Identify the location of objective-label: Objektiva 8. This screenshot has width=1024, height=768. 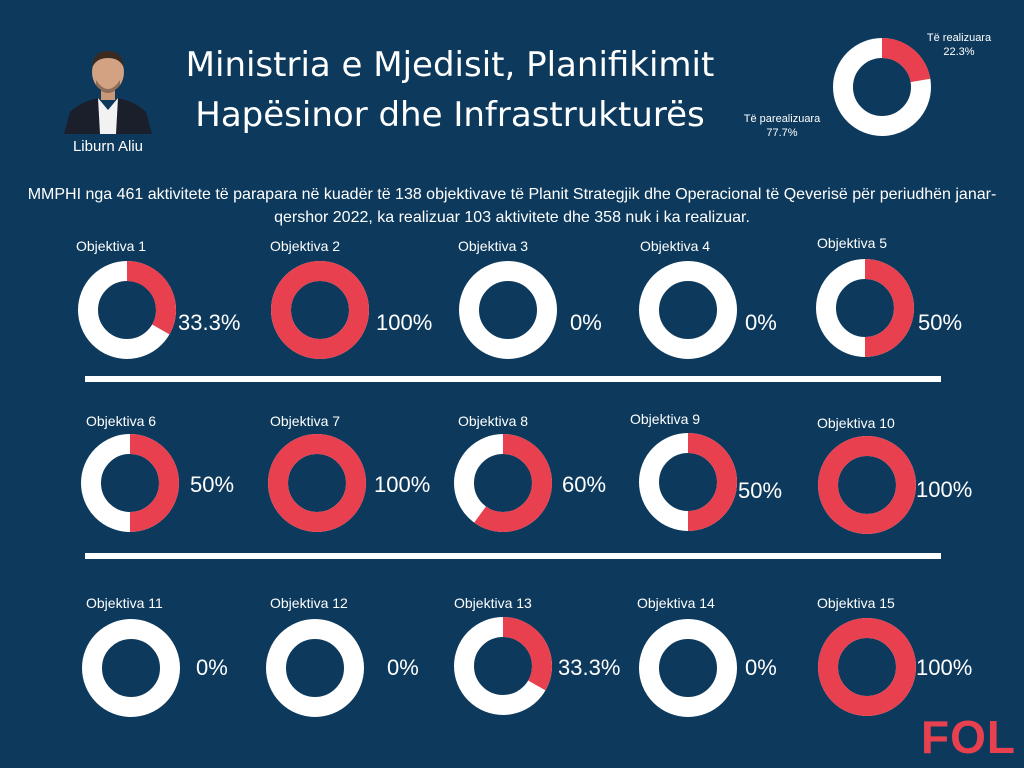
(493, 421).